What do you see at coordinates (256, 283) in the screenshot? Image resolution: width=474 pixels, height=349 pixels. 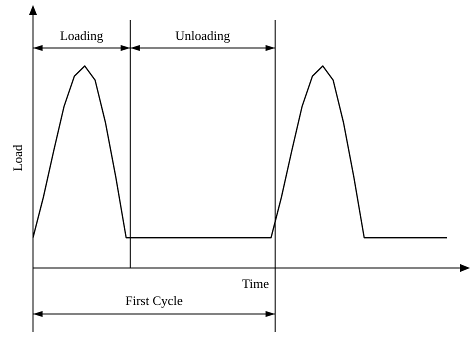 I see `x-axis-title: Time` at bounding box center [256, 283].